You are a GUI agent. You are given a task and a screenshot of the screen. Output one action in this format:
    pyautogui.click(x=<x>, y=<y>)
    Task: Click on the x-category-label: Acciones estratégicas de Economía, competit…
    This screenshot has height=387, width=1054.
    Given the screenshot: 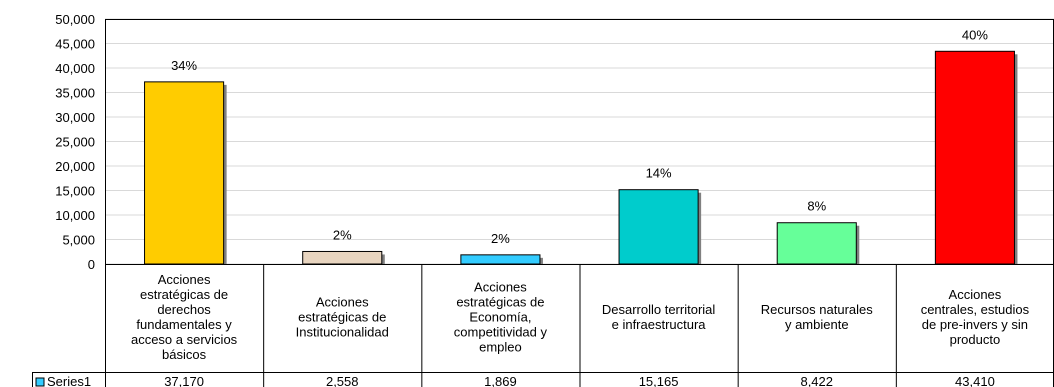 What is the action you would take?
    pyautogui.click(x=501, y=317)
    